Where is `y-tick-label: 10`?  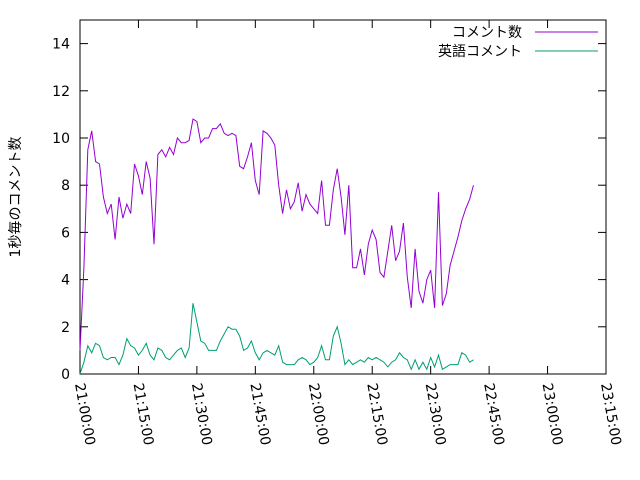
y-tick-label: 10 is located at coordinates (61, 139).